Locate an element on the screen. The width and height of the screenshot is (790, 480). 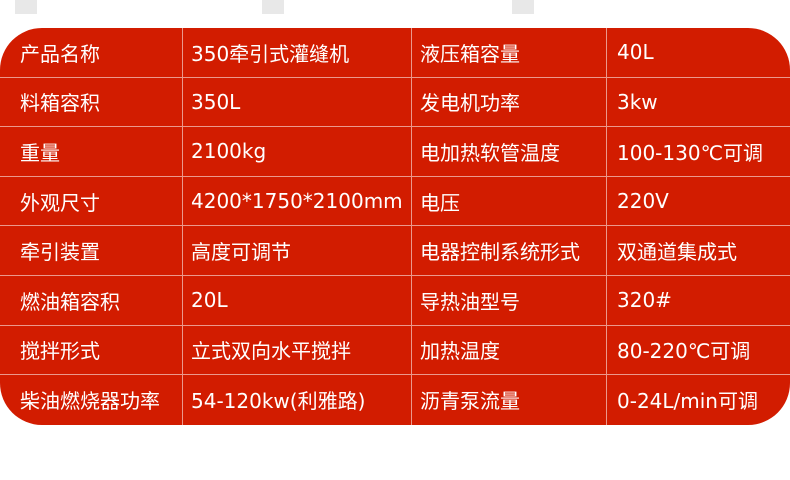
spec-value: 100-130℃可调 is located at coordinates (690, 152).